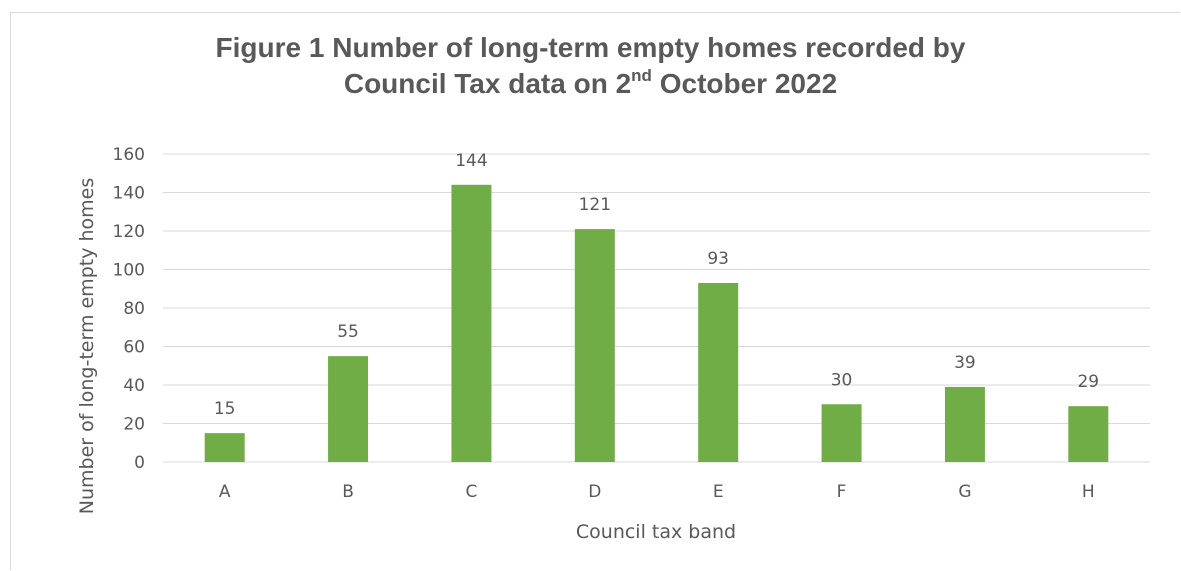 Image resolution: width=1181 pixels, height=571 pixels. What do you see at coordinates (87, 346) in the screenshot?
I see `y-axis-title: Number of long-term empty homes` at bounding box center [87, 346].